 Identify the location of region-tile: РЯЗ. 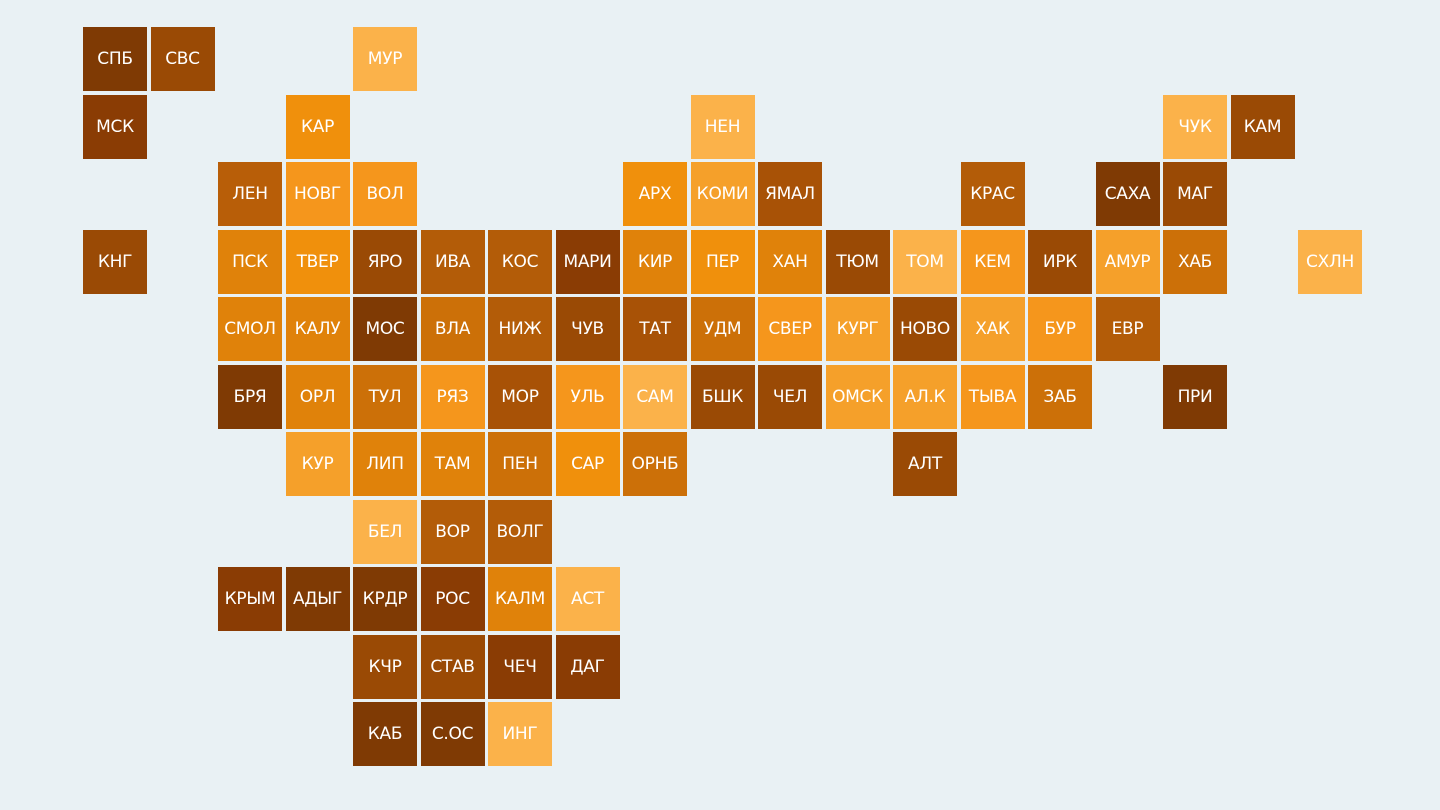
(452, 396).